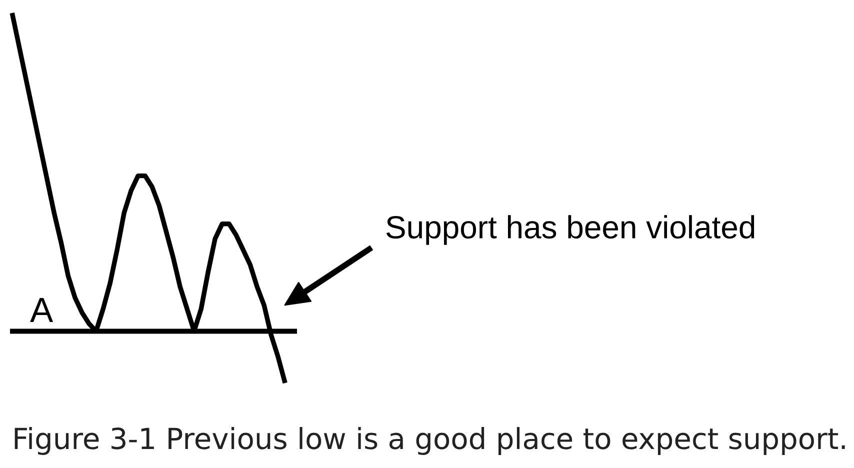 The height and width of the screenshot is (468, 854). Describe the element at coordinates (429, 441) in the screenshot. I see `caption: Figure 3-1 Previous low is a good place to expect support.` at that location.